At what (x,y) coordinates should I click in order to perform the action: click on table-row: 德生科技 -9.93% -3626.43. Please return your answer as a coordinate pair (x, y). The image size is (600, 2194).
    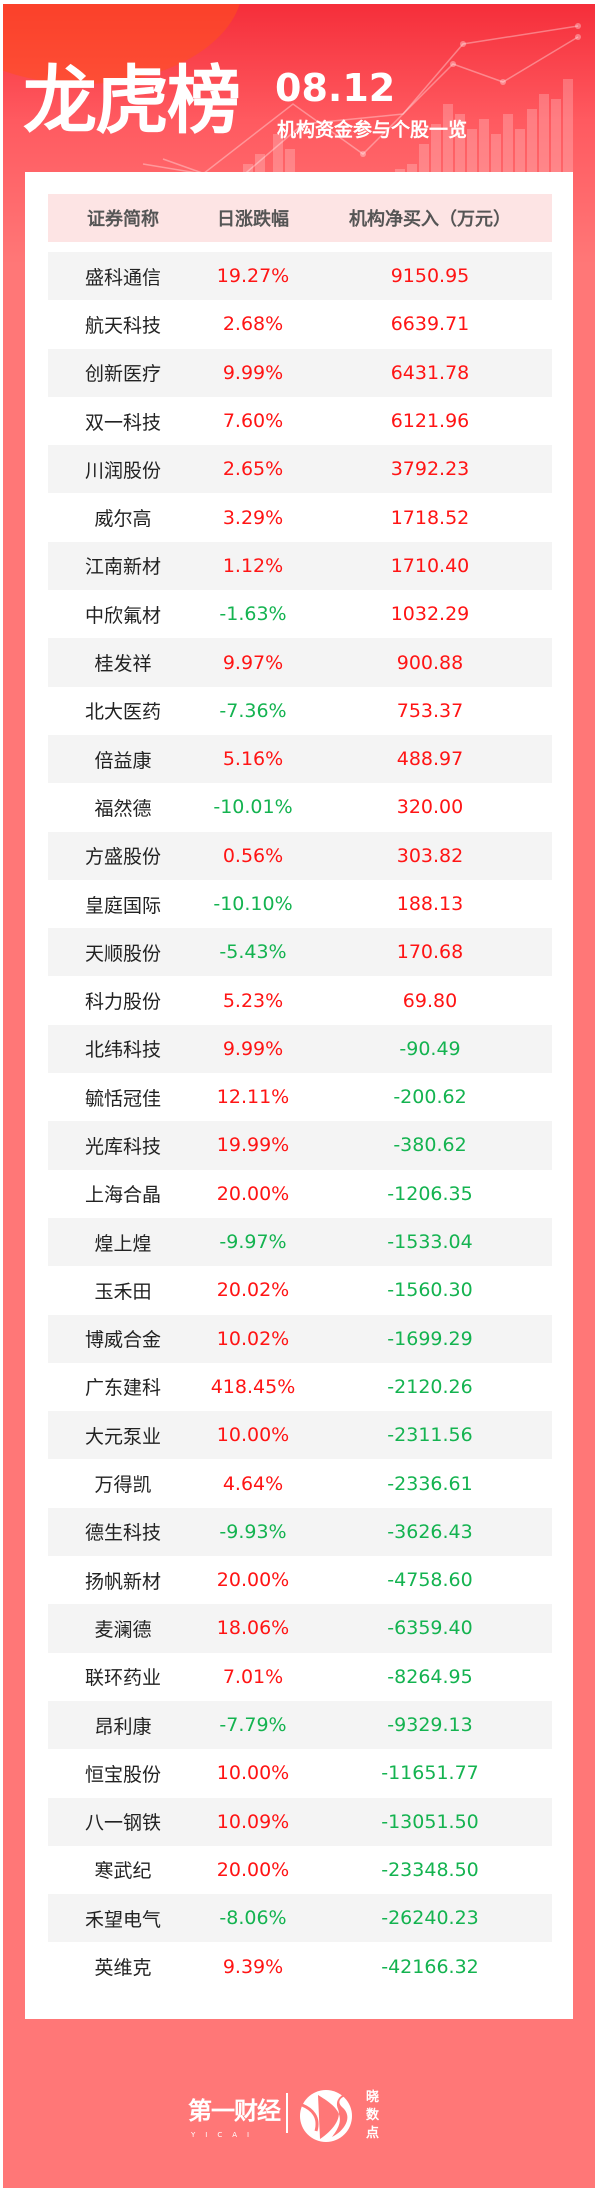
    Looking at the image, I should click on (300, 1532).